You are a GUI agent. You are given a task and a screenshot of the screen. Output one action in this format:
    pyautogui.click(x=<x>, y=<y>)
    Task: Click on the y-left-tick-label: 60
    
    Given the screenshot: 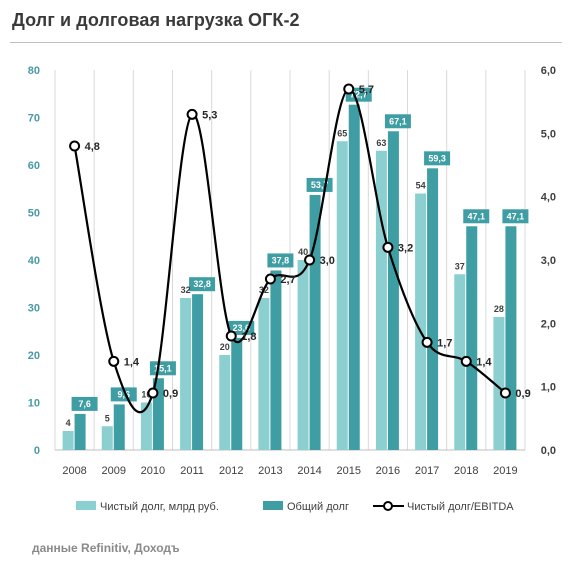 What is the action you would take?
    pyautogui.click(x=34, y=166)
    